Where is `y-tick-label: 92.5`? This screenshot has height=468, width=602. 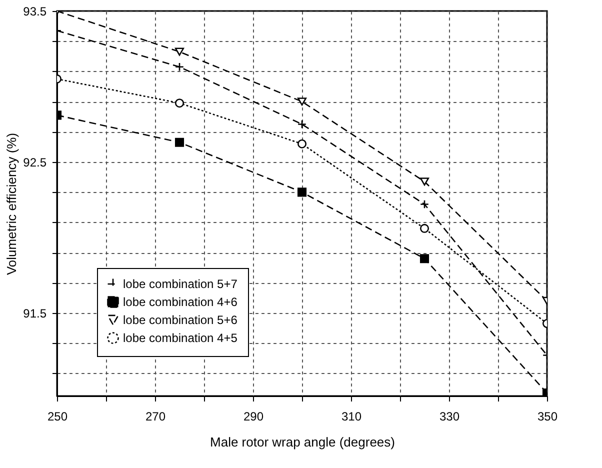 y-tick-label: 92.5 is located at coordinates (35, 162).